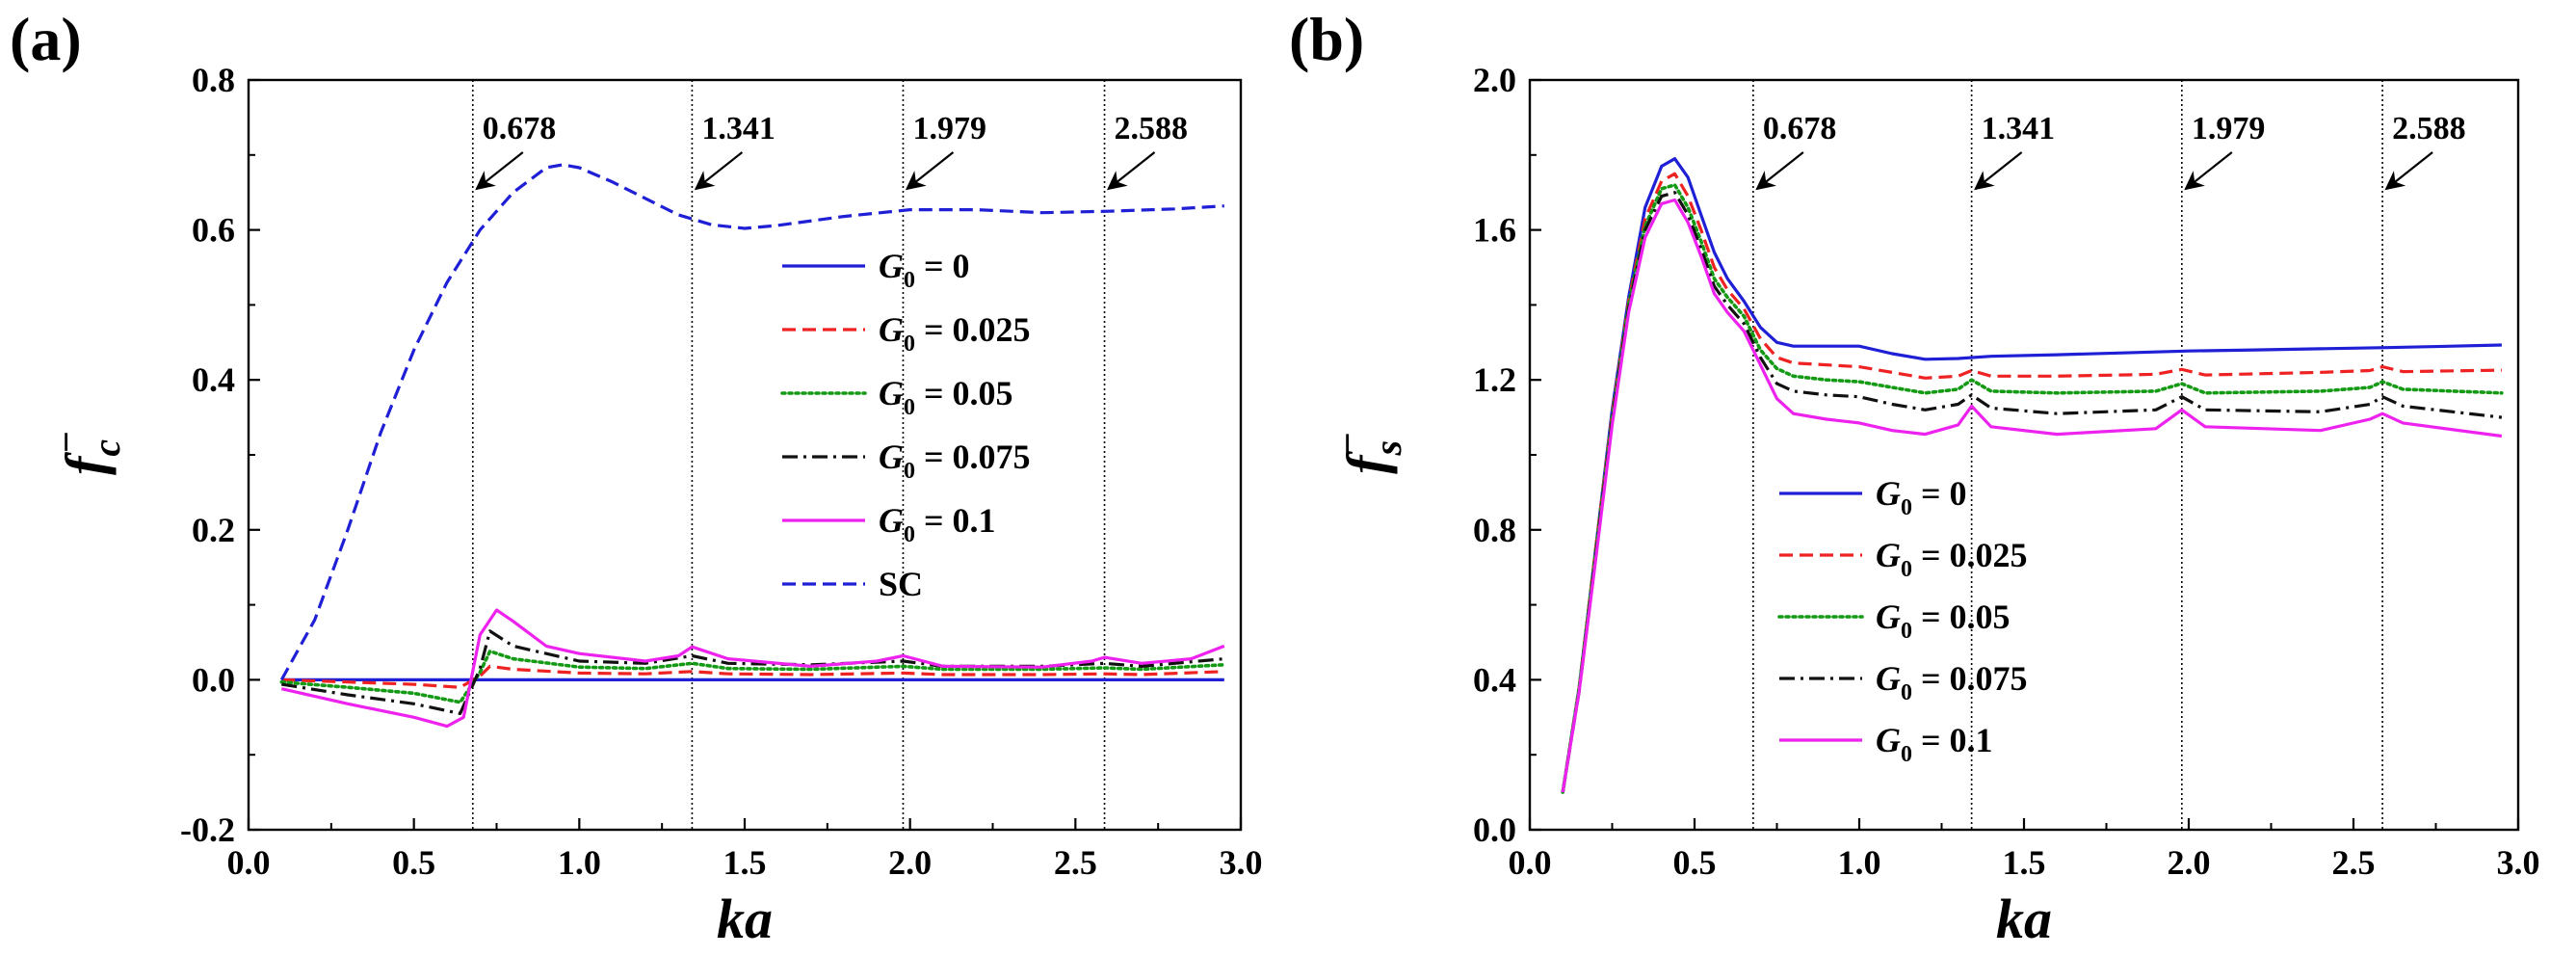  I want to click on y-tick-label: -0.2, so click(207, 830).